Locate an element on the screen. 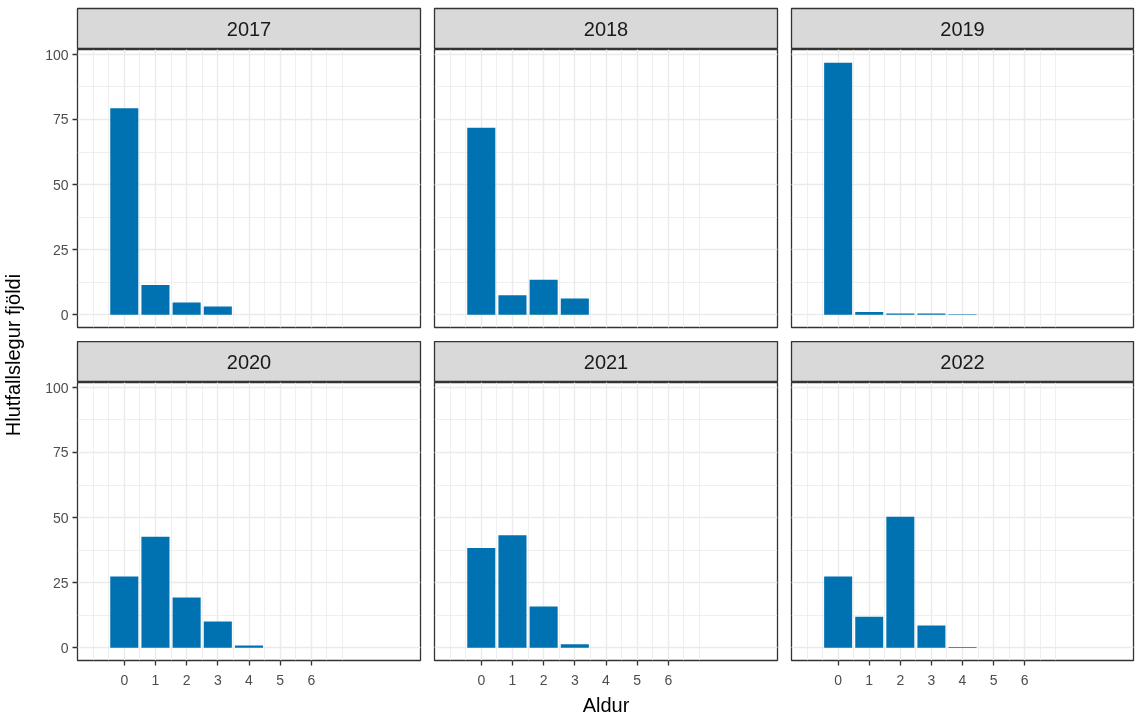  chart-title: 2022 is located at coordinates (962, 362).